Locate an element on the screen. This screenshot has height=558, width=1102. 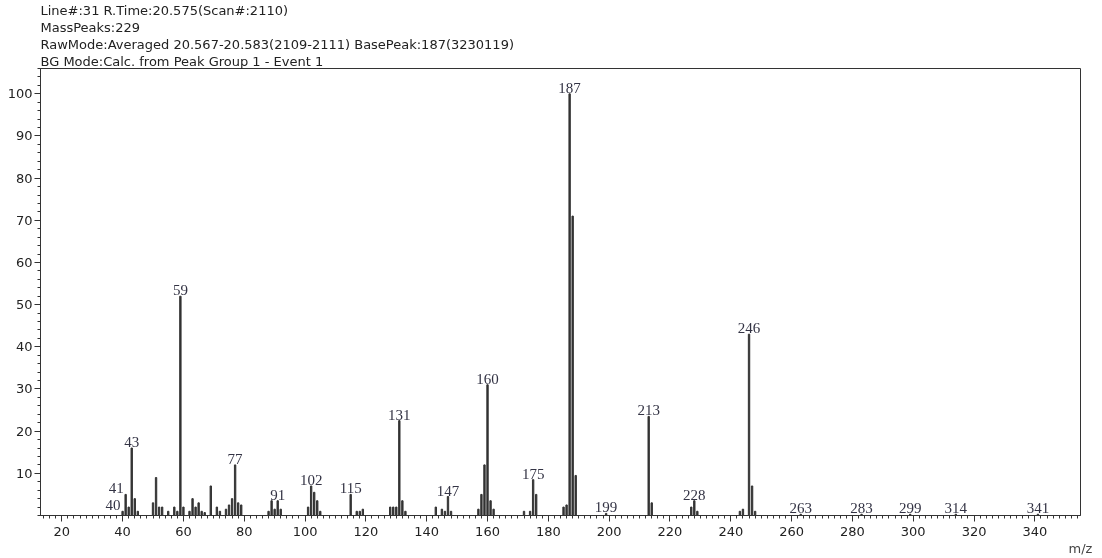
y-tick-label: 100 is located at coordinates (20, 94).